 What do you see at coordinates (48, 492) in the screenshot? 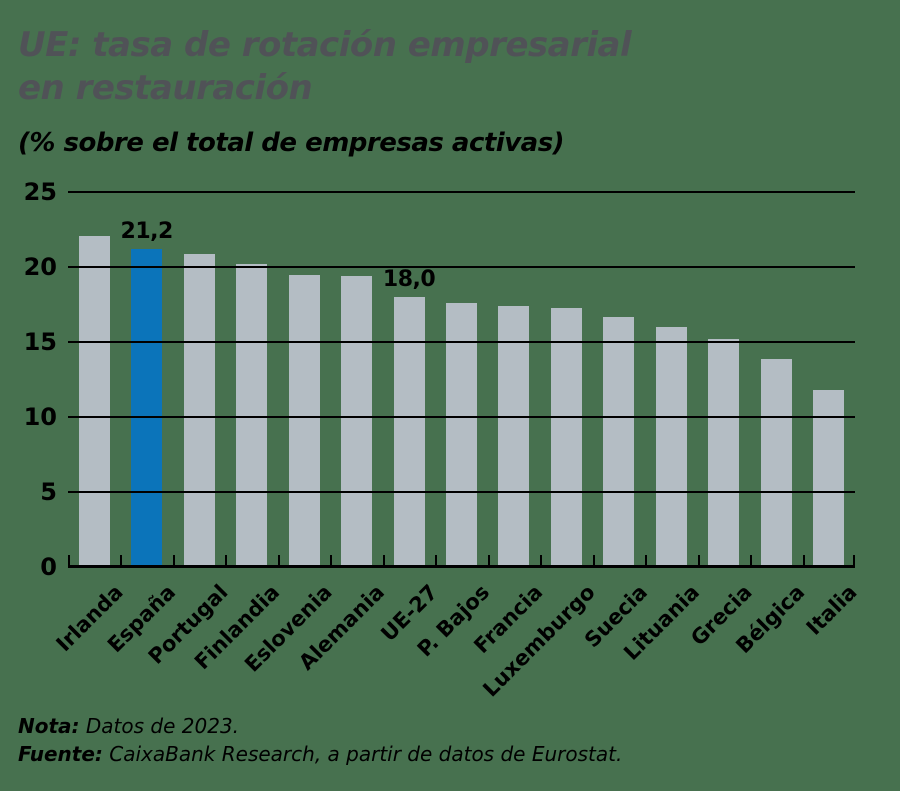
I see `y-tick-label: 5` at bounding box center [48, 492].